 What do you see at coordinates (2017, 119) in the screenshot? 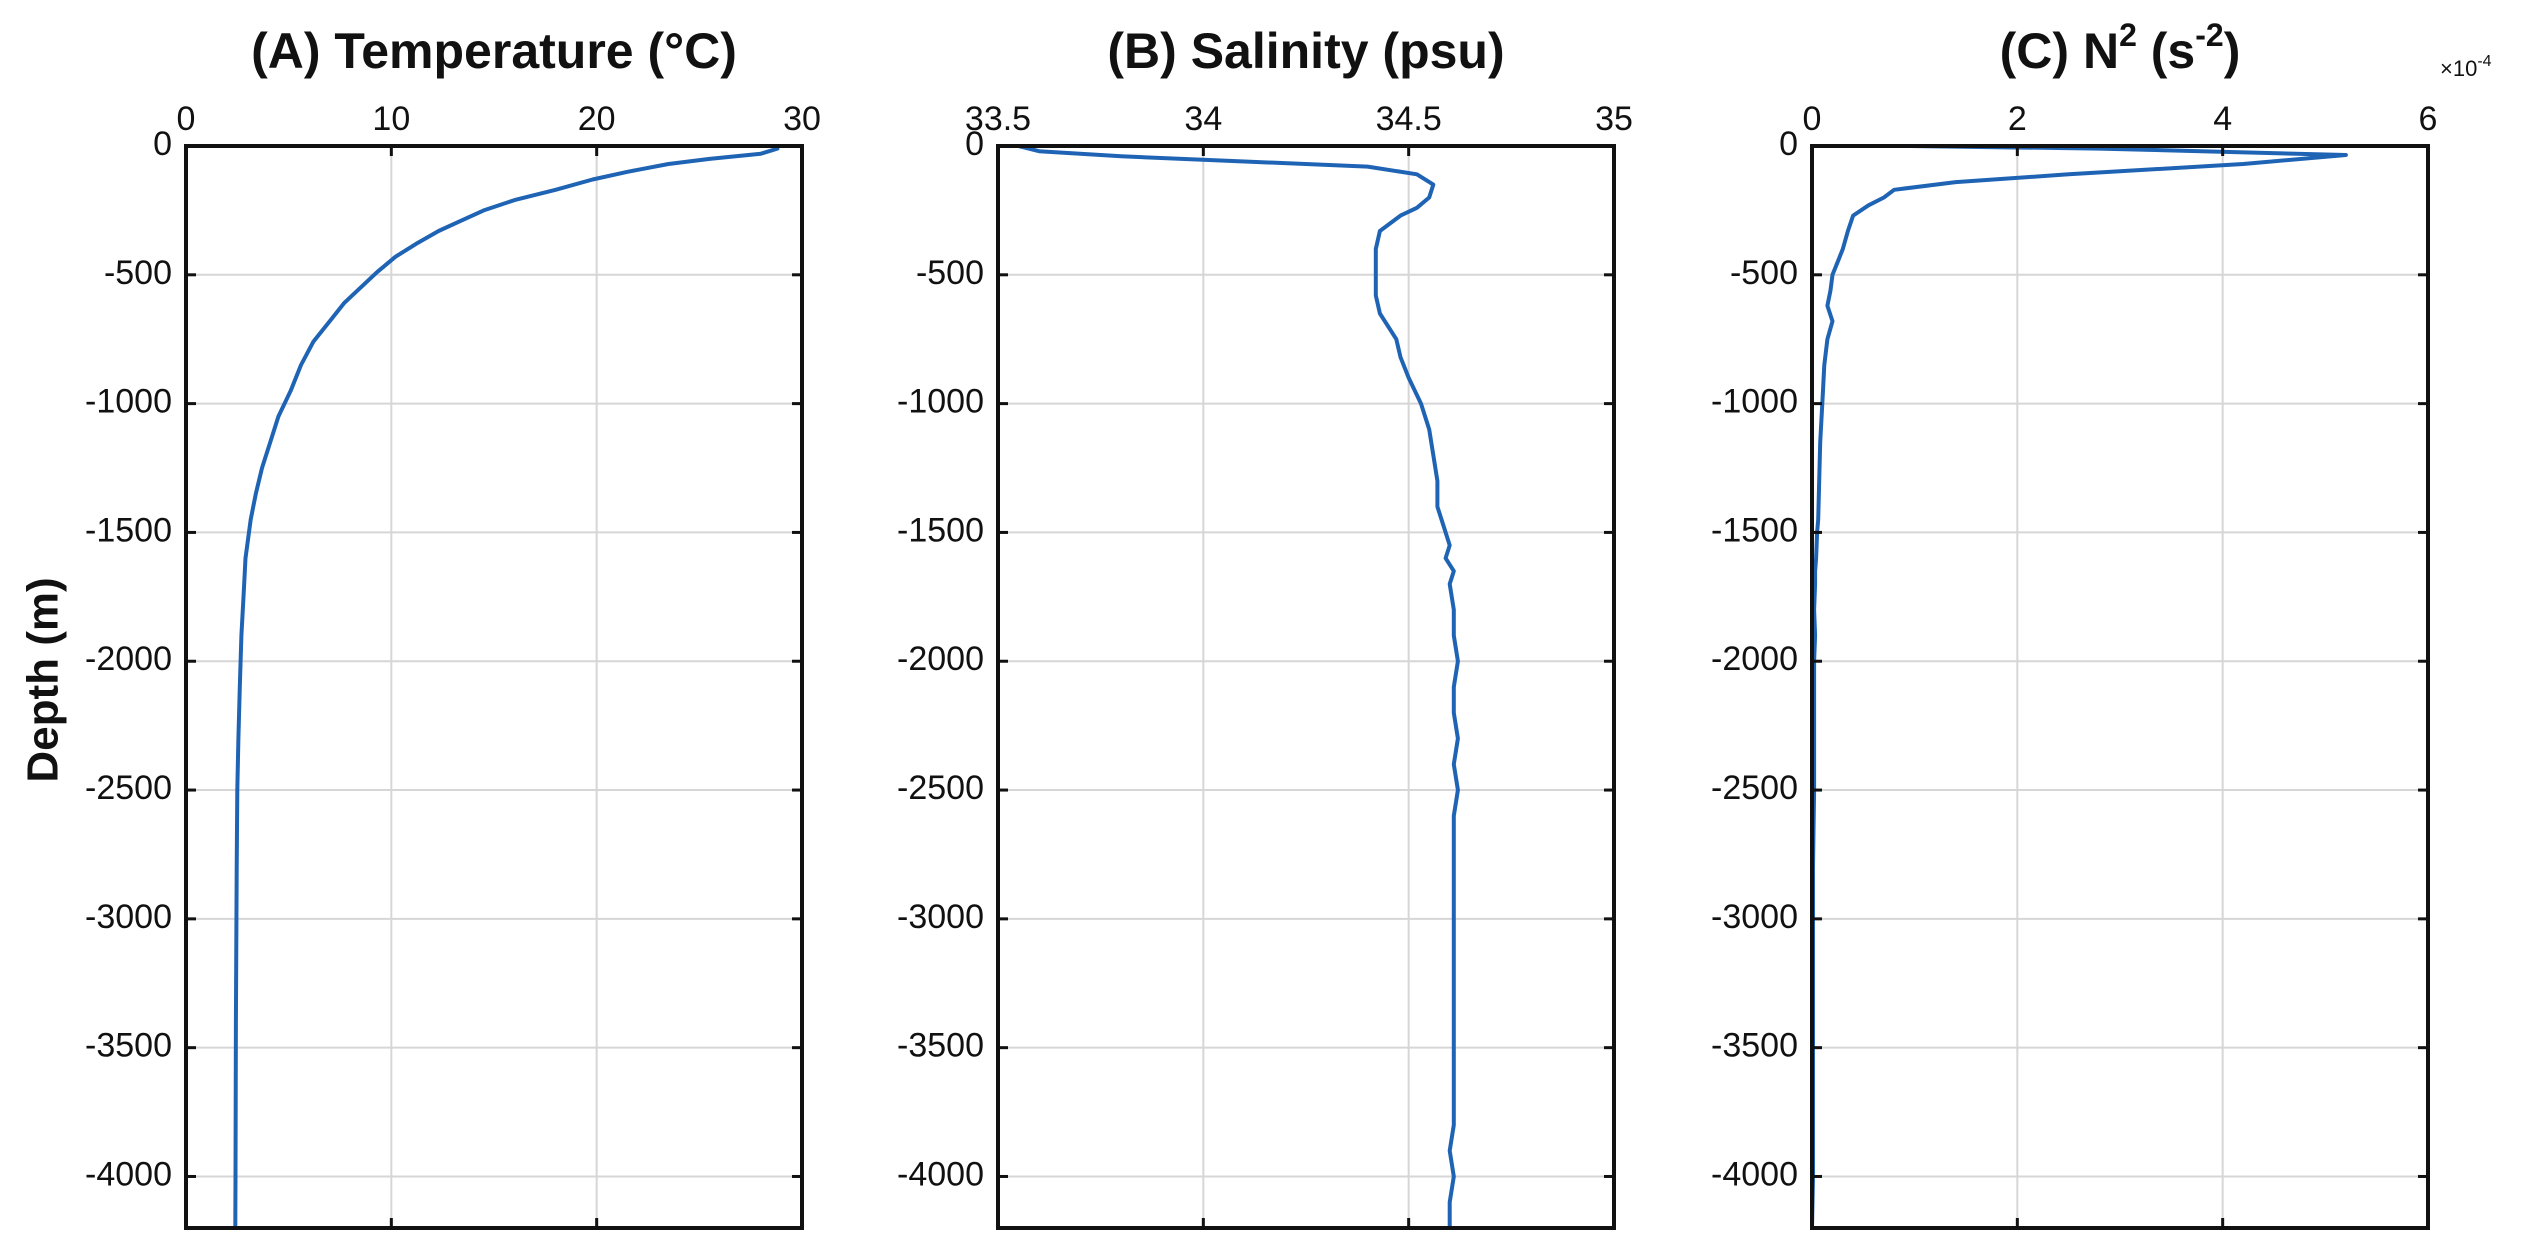
I see `panel-c-x-tick-label-1: 2` at bounding box center [2017, 119].